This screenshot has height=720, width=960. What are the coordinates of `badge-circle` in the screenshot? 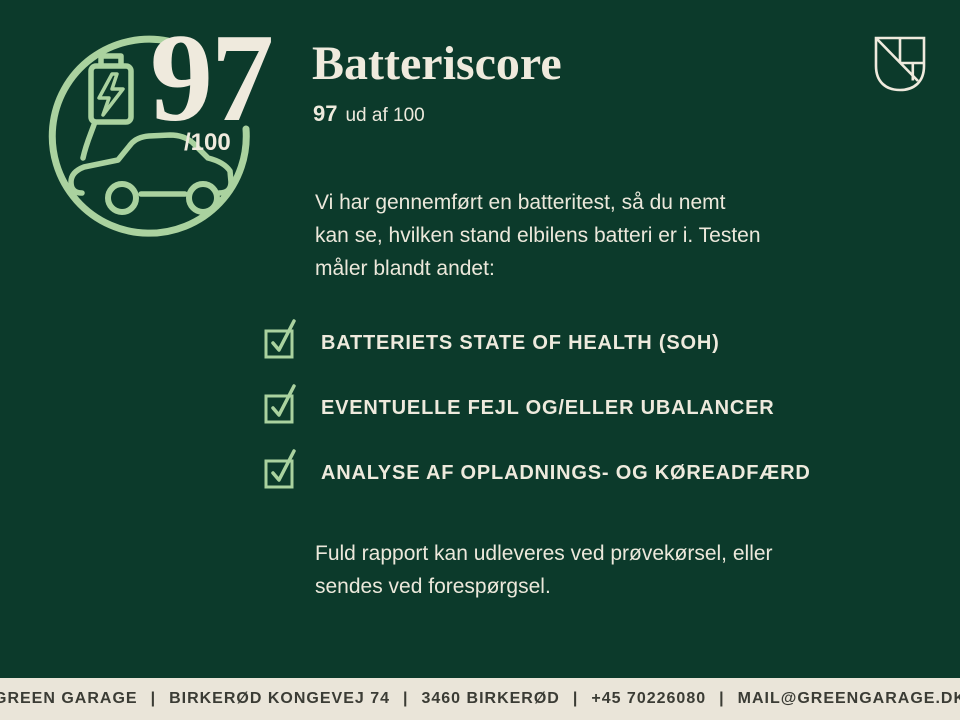 It's located at (149, 136).